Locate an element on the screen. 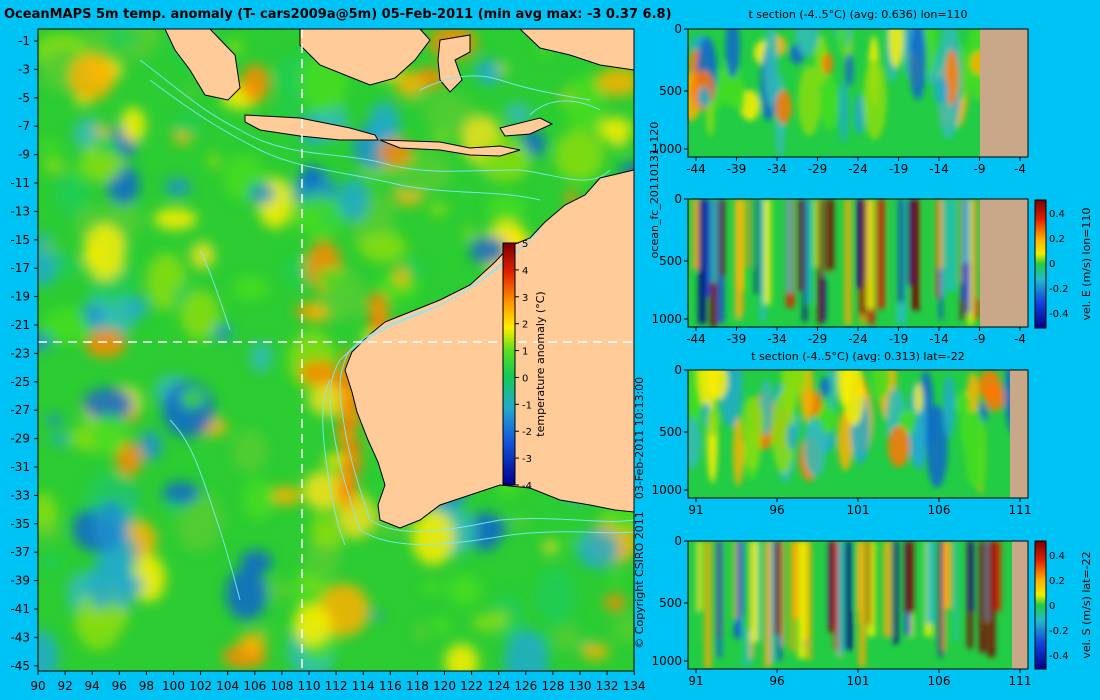 This screenshot has width=1100, height=700. lon-tick-label: 106 is located at coordinates (254, 686).